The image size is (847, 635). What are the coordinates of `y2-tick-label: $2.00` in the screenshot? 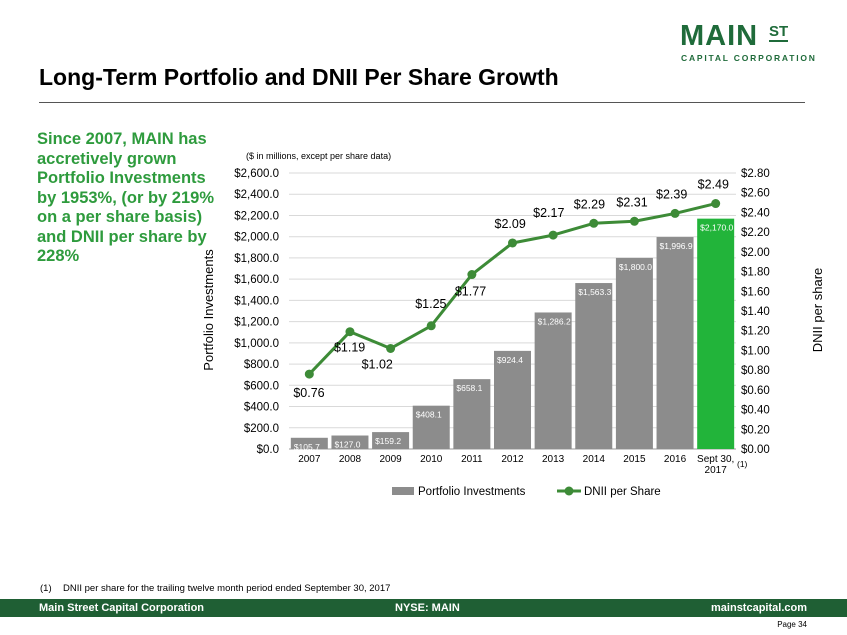 It's located at (755, 253).